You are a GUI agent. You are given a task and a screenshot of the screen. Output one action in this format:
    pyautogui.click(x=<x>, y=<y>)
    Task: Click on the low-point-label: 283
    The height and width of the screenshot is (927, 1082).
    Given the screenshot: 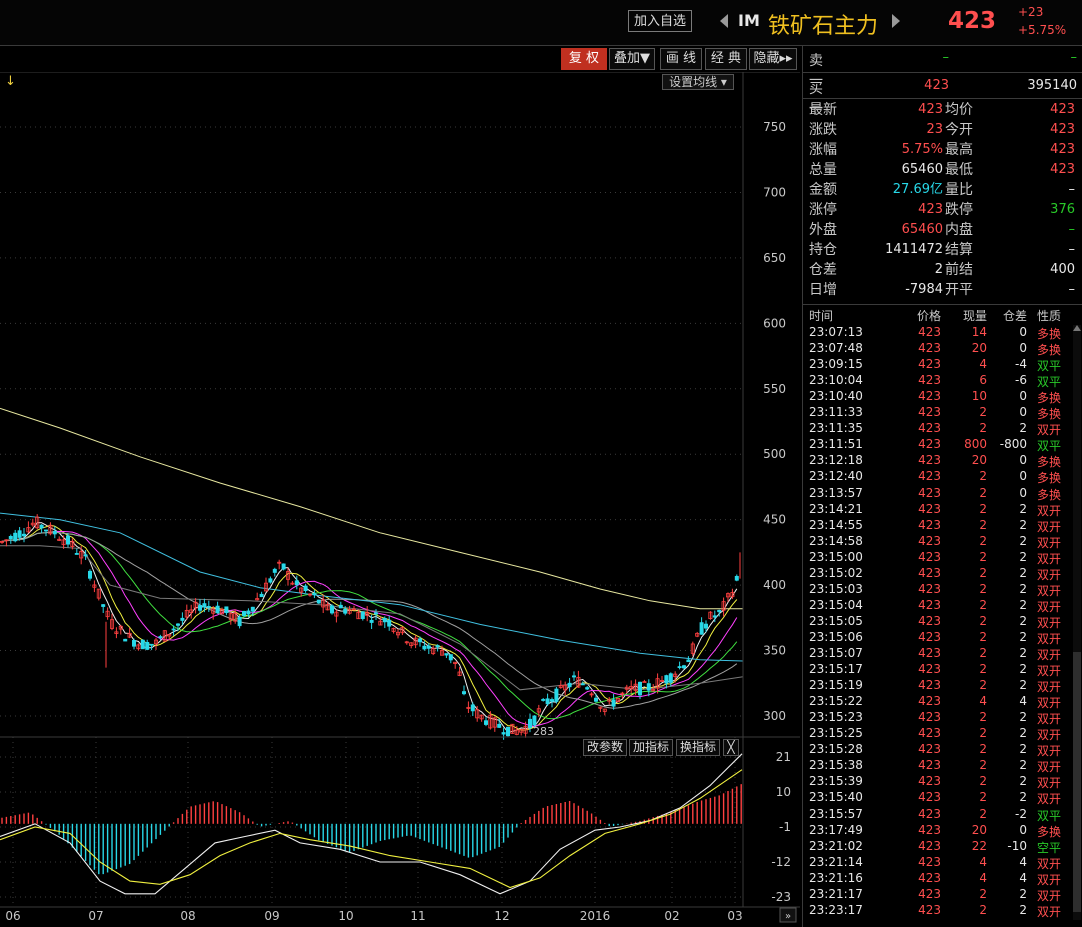 What is the action you would take?
    pyautogui.click(x=543, y=731)
    